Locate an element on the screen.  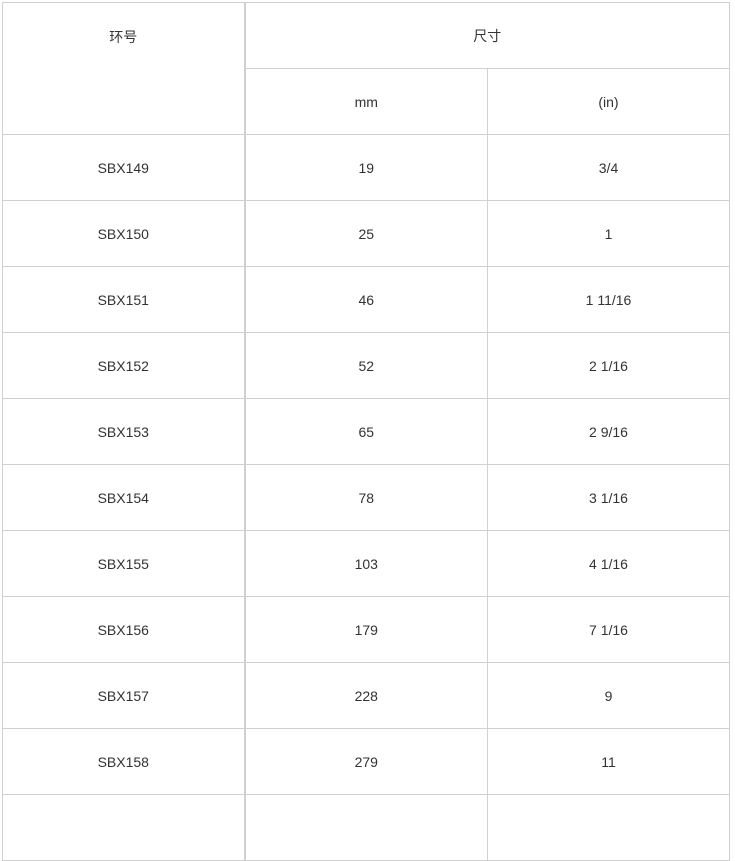
mm-cell: 46 is located at coordinates (366, 299).